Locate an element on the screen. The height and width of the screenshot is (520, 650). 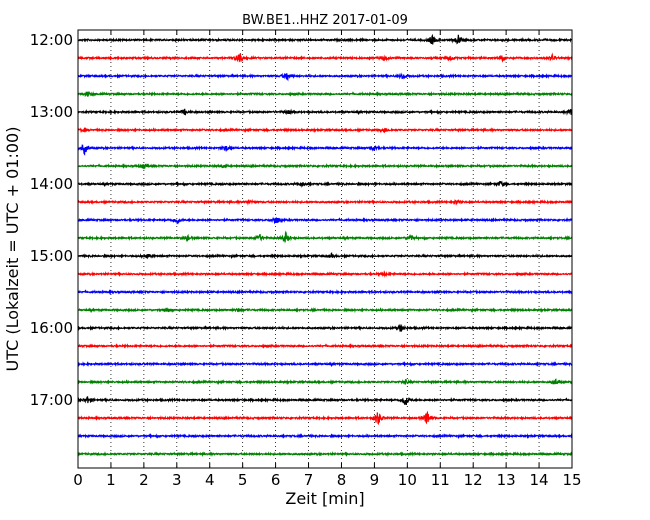
y-tick-label: 16:00 is located at coordinates (51, 328).